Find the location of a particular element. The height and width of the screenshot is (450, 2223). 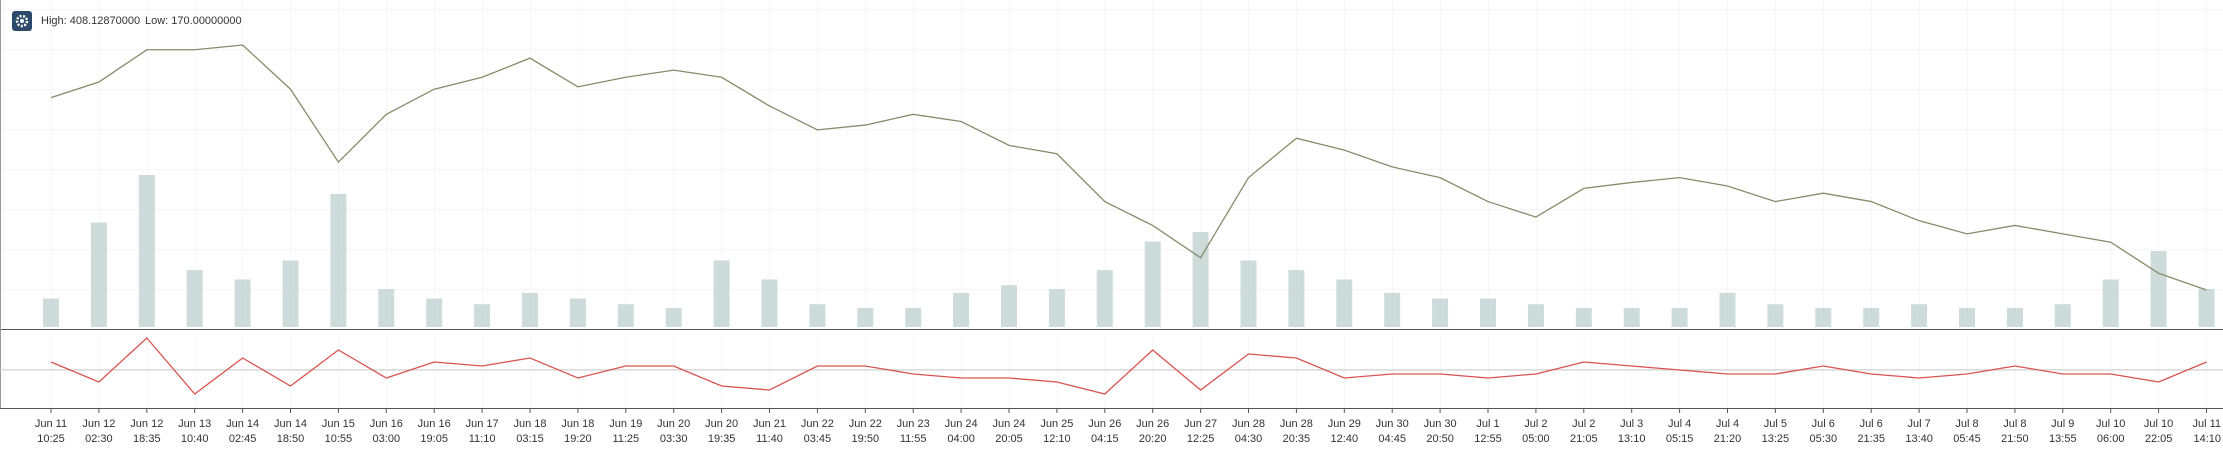

x-tick-time: 02:30 is located at coordinates (99, 439).